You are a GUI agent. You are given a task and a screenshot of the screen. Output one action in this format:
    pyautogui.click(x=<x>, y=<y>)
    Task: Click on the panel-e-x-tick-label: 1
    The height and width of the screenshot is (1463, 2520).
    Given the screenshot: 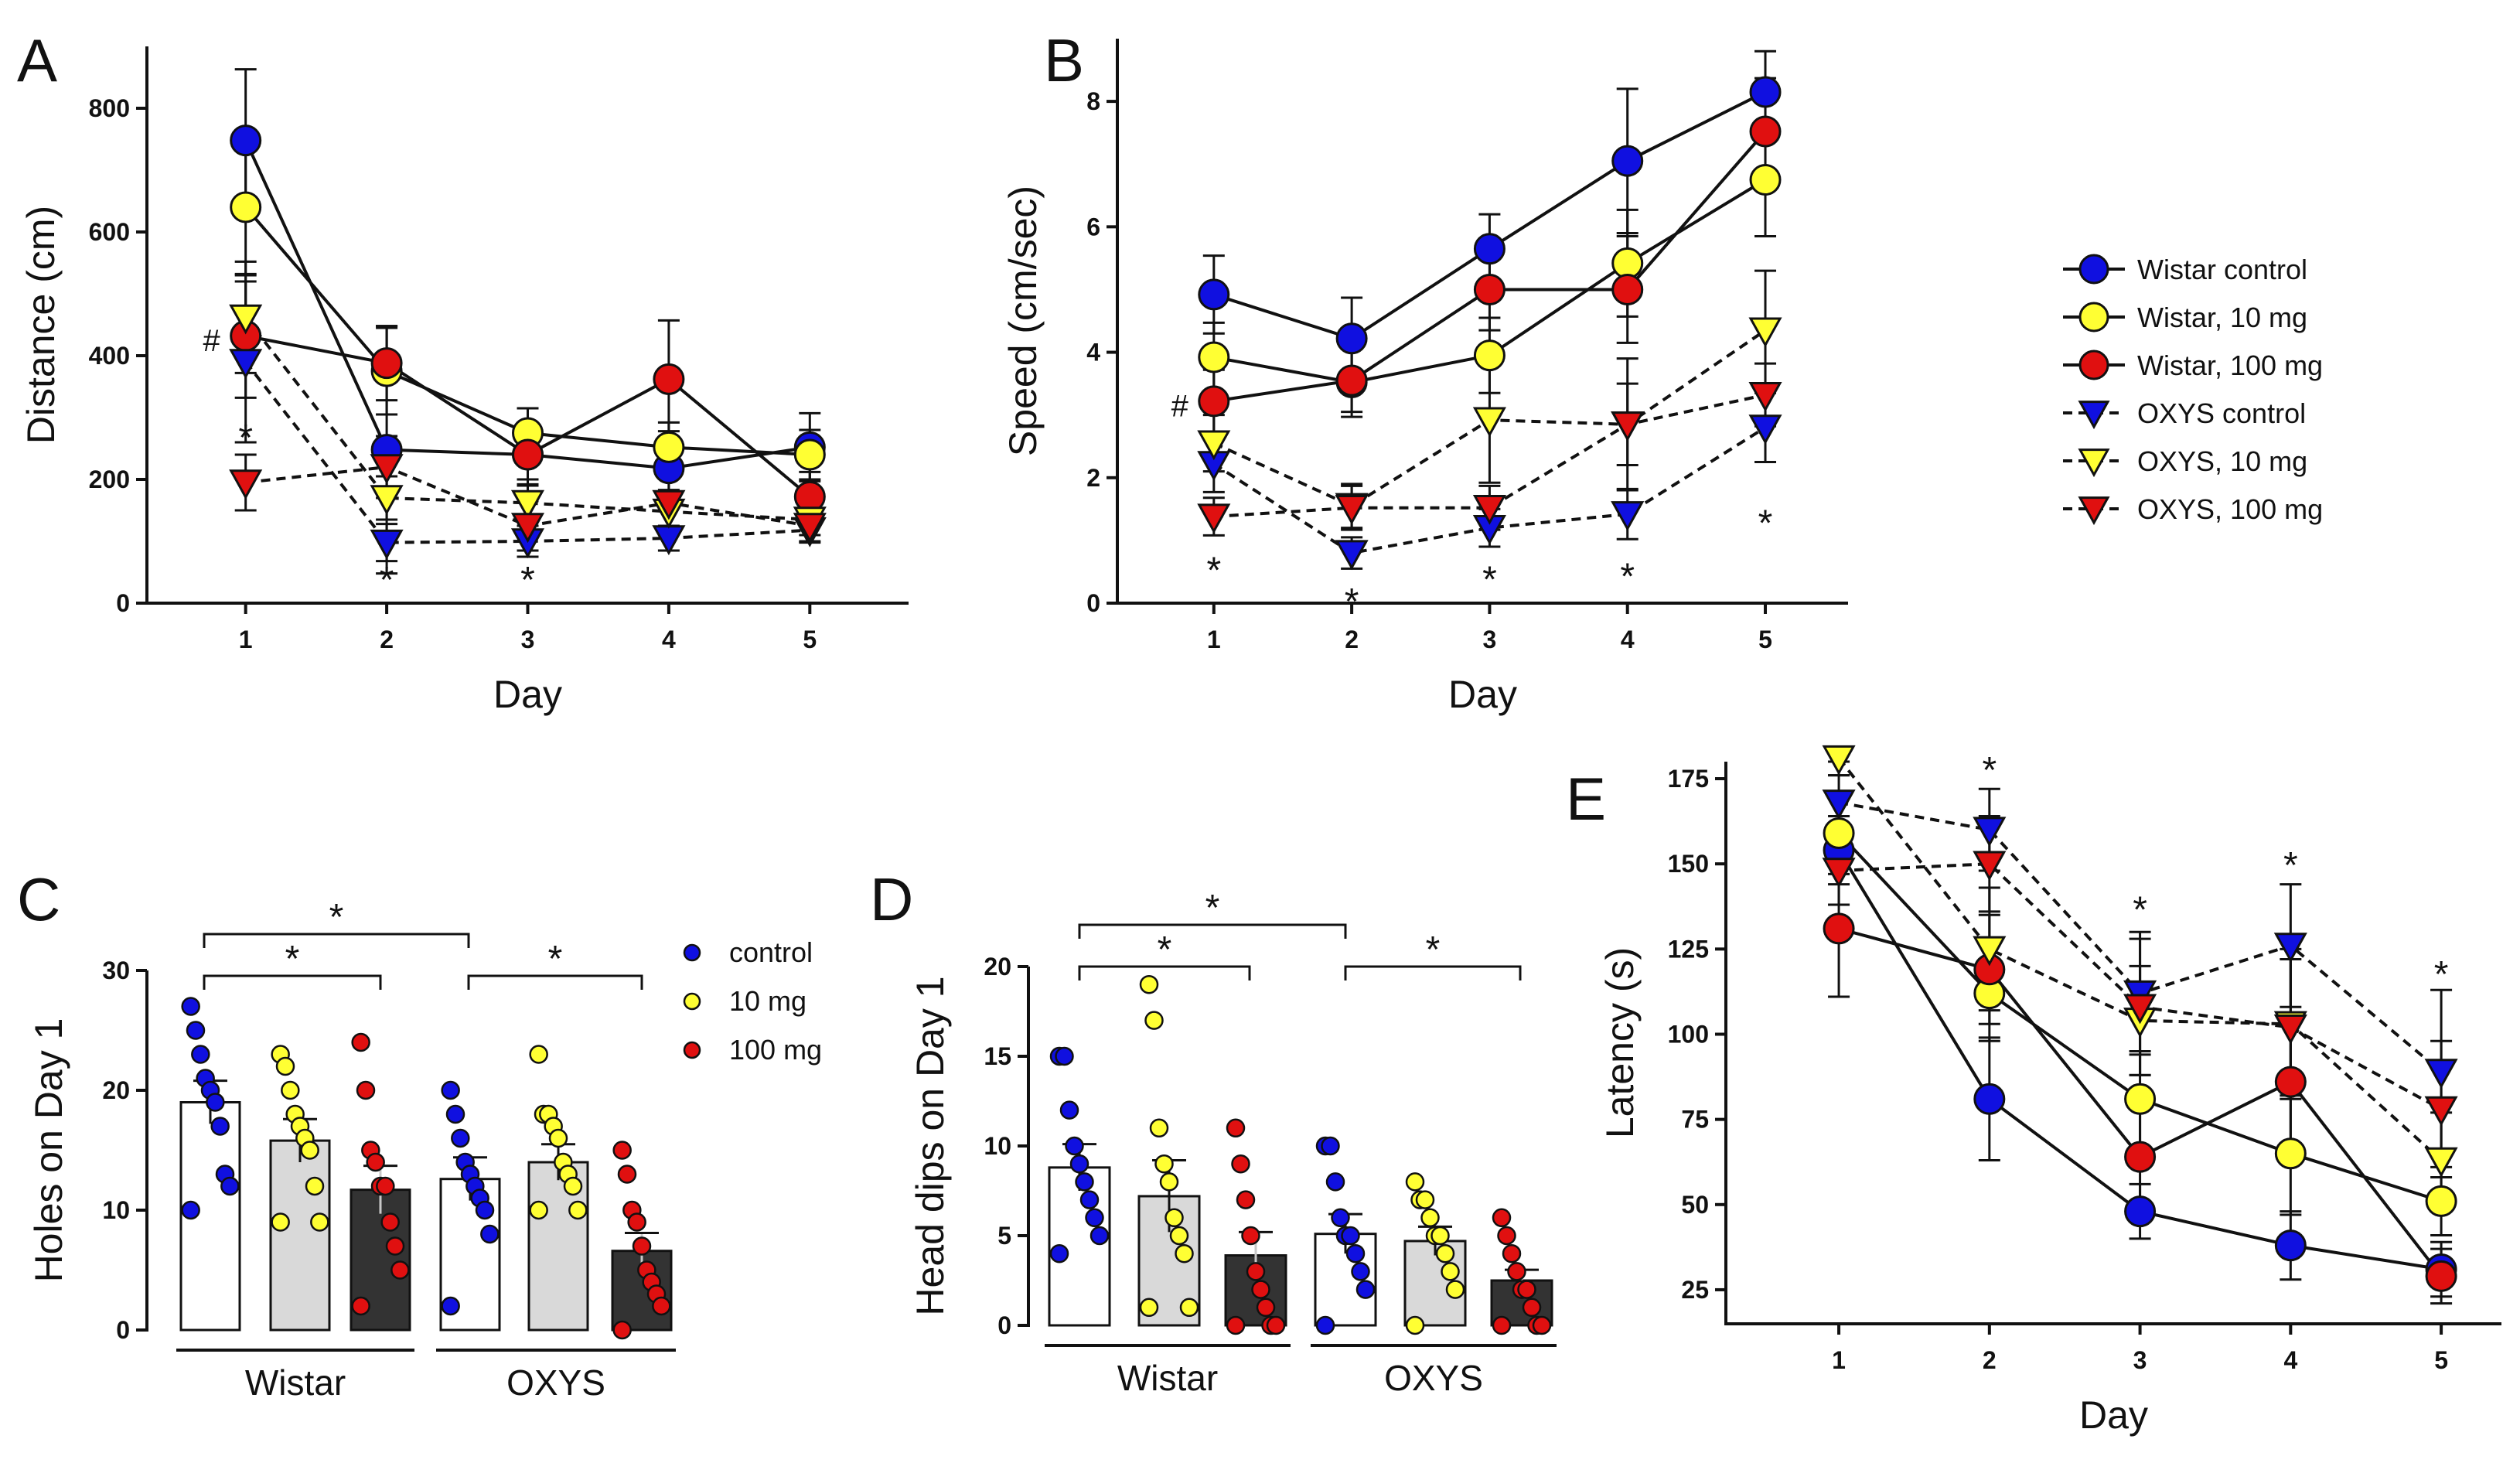 What is the action you would take?
    pyautogui.click(x=1839, y=1360)
    